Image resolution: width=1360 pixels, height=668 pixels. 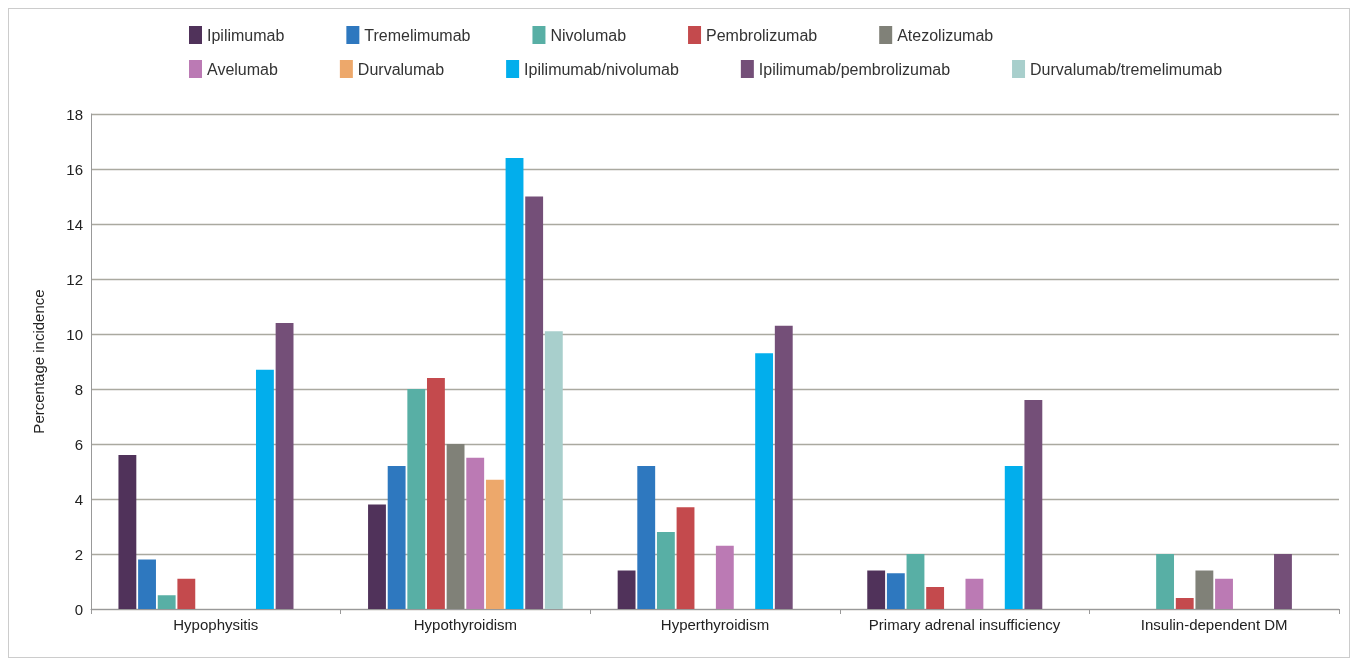 I want to click on y-tick-label: 6, so click(x=78, y=444).